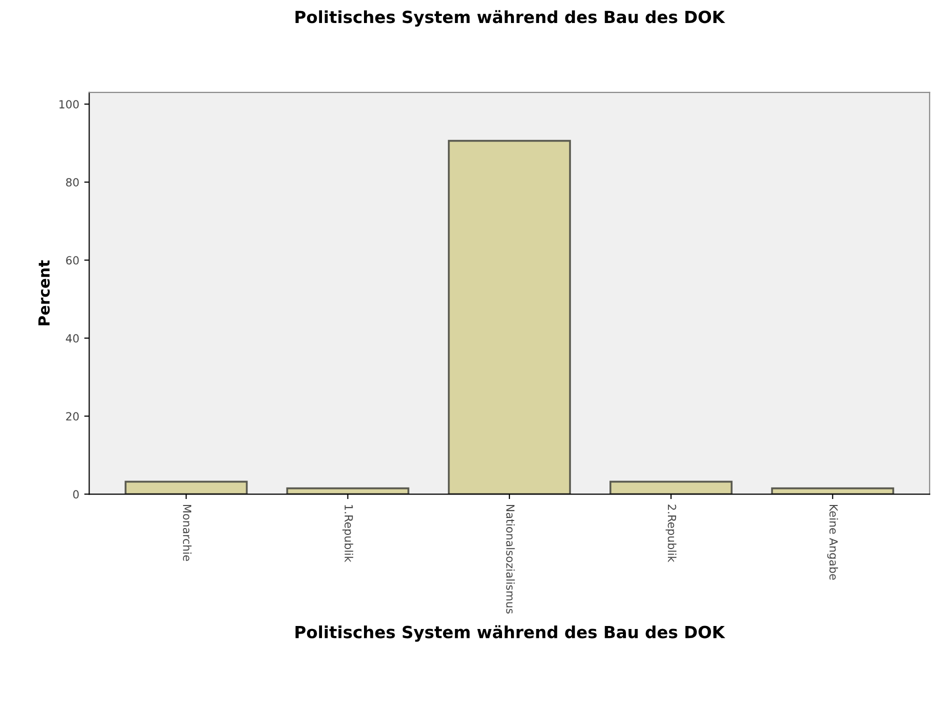 The image size is (939, 711). What do you see at coordinates (76, 494) in the screenshot?
I see `y-tick-label: 0` at bounding box center [76, 494].